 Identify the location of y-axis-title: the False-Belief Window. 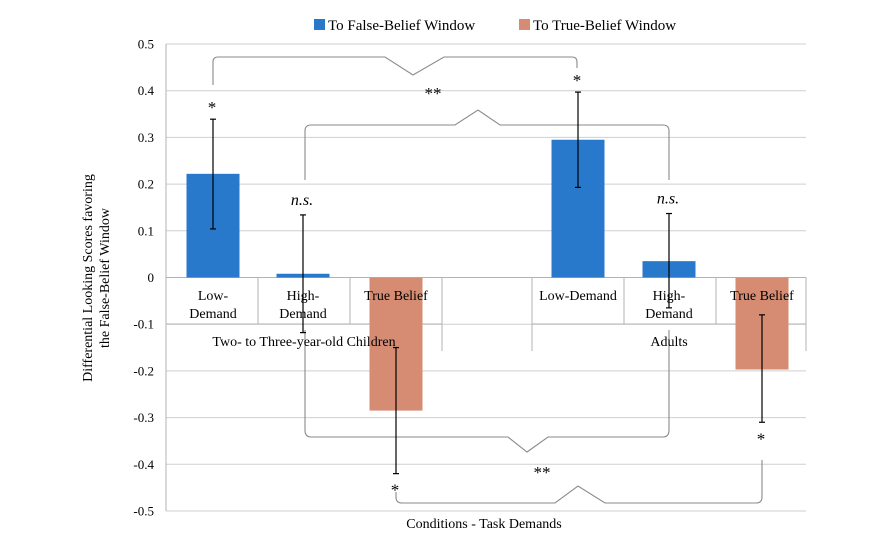
(105, 277).